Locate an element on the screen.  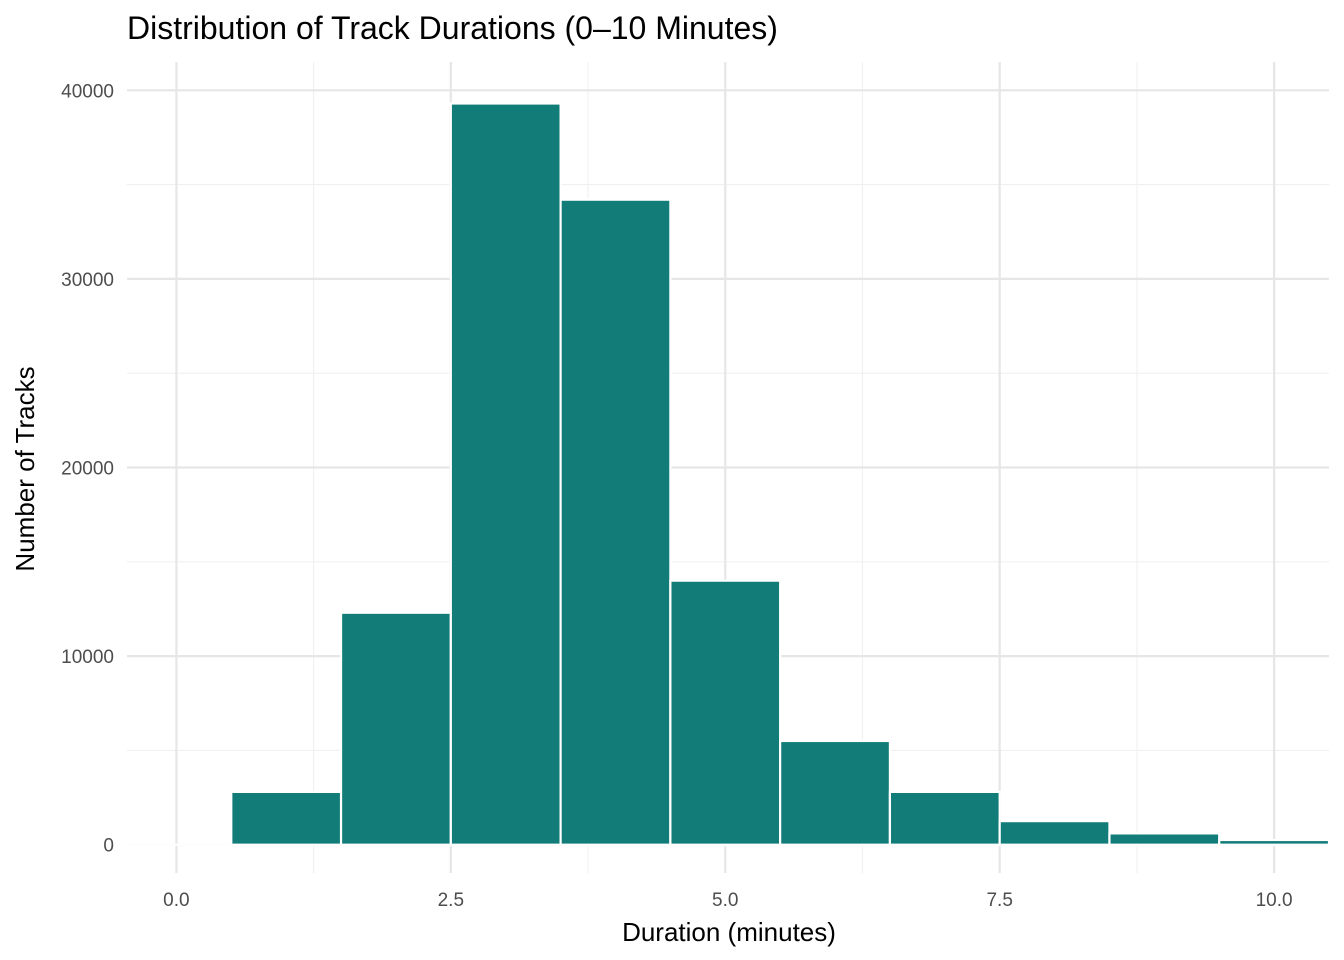
x-axis-title: Duration (minutes) is located at coordinates (729, 932).